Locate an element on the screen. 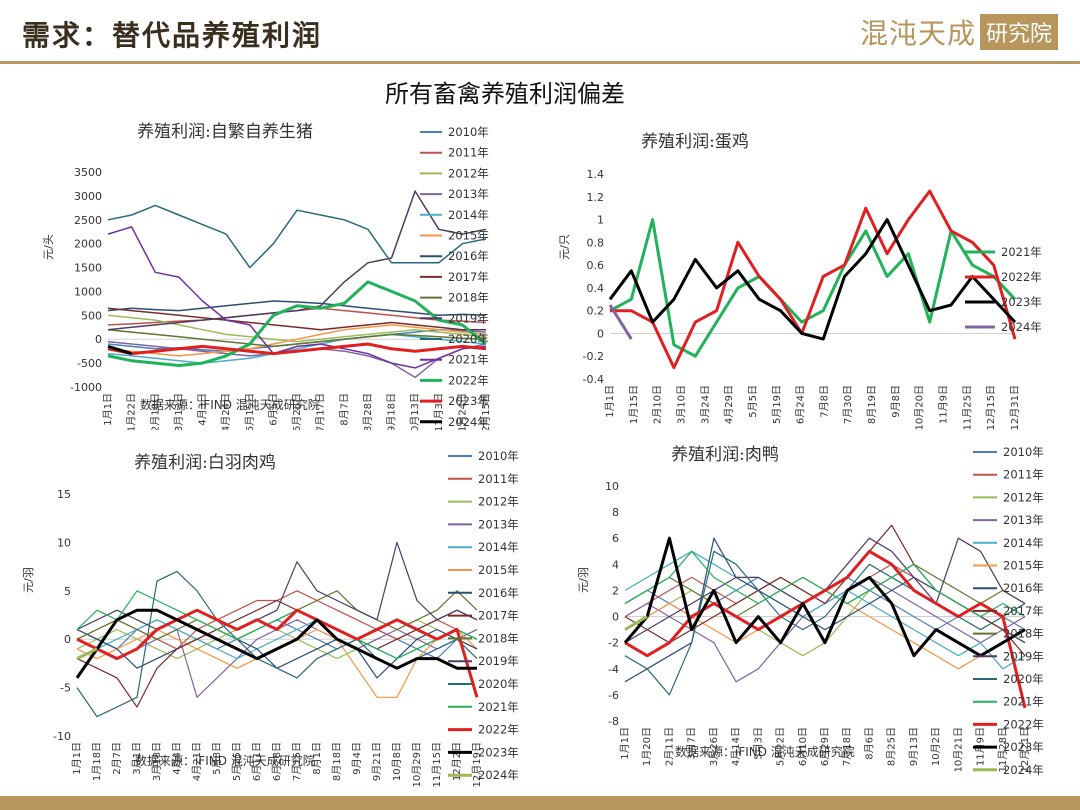 This screenshot has height=810, width=1080. x-tick-label: 8月6日 is located at coordinates (869, 743).